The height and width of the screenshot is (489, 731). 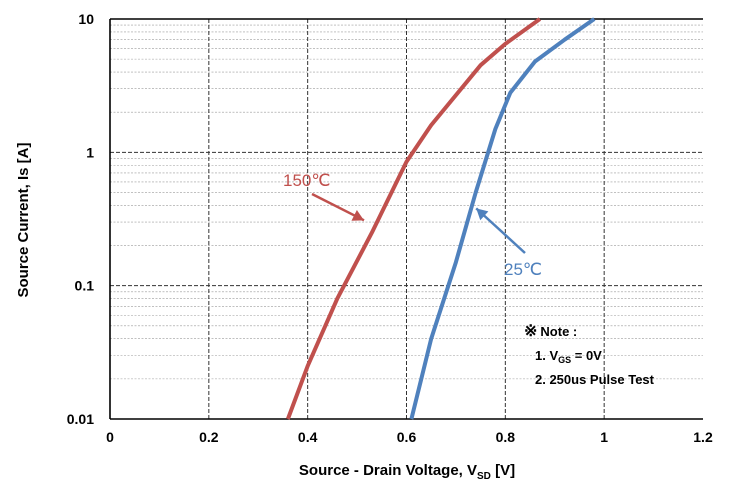 I want to click on series-label-150c: 150℃, so click(x=306, y=180).